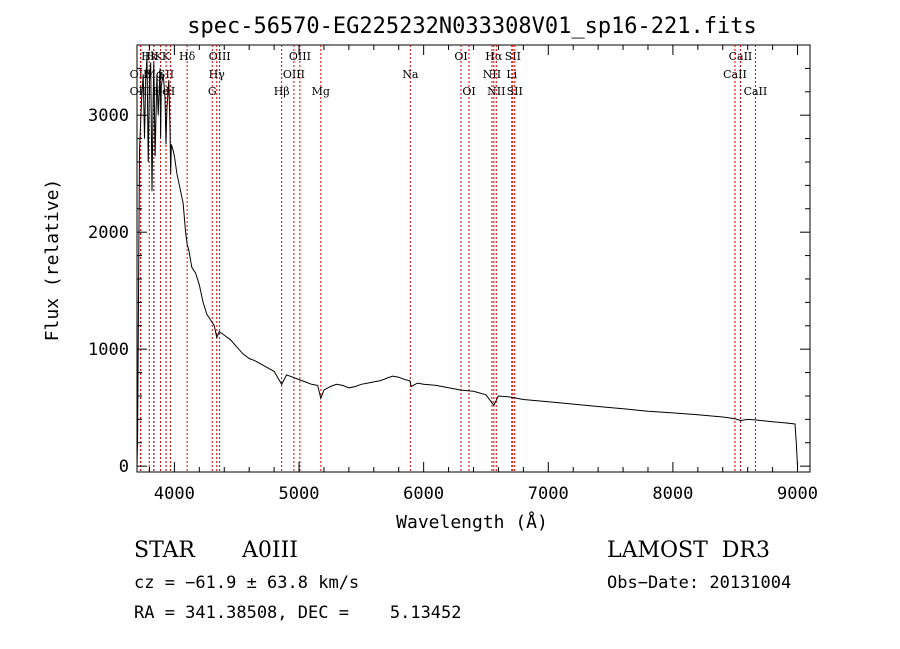 Image resolution: width=900 pixels, height=649 pixels. I want to click on line-label: Hδ, so click(187, 56).